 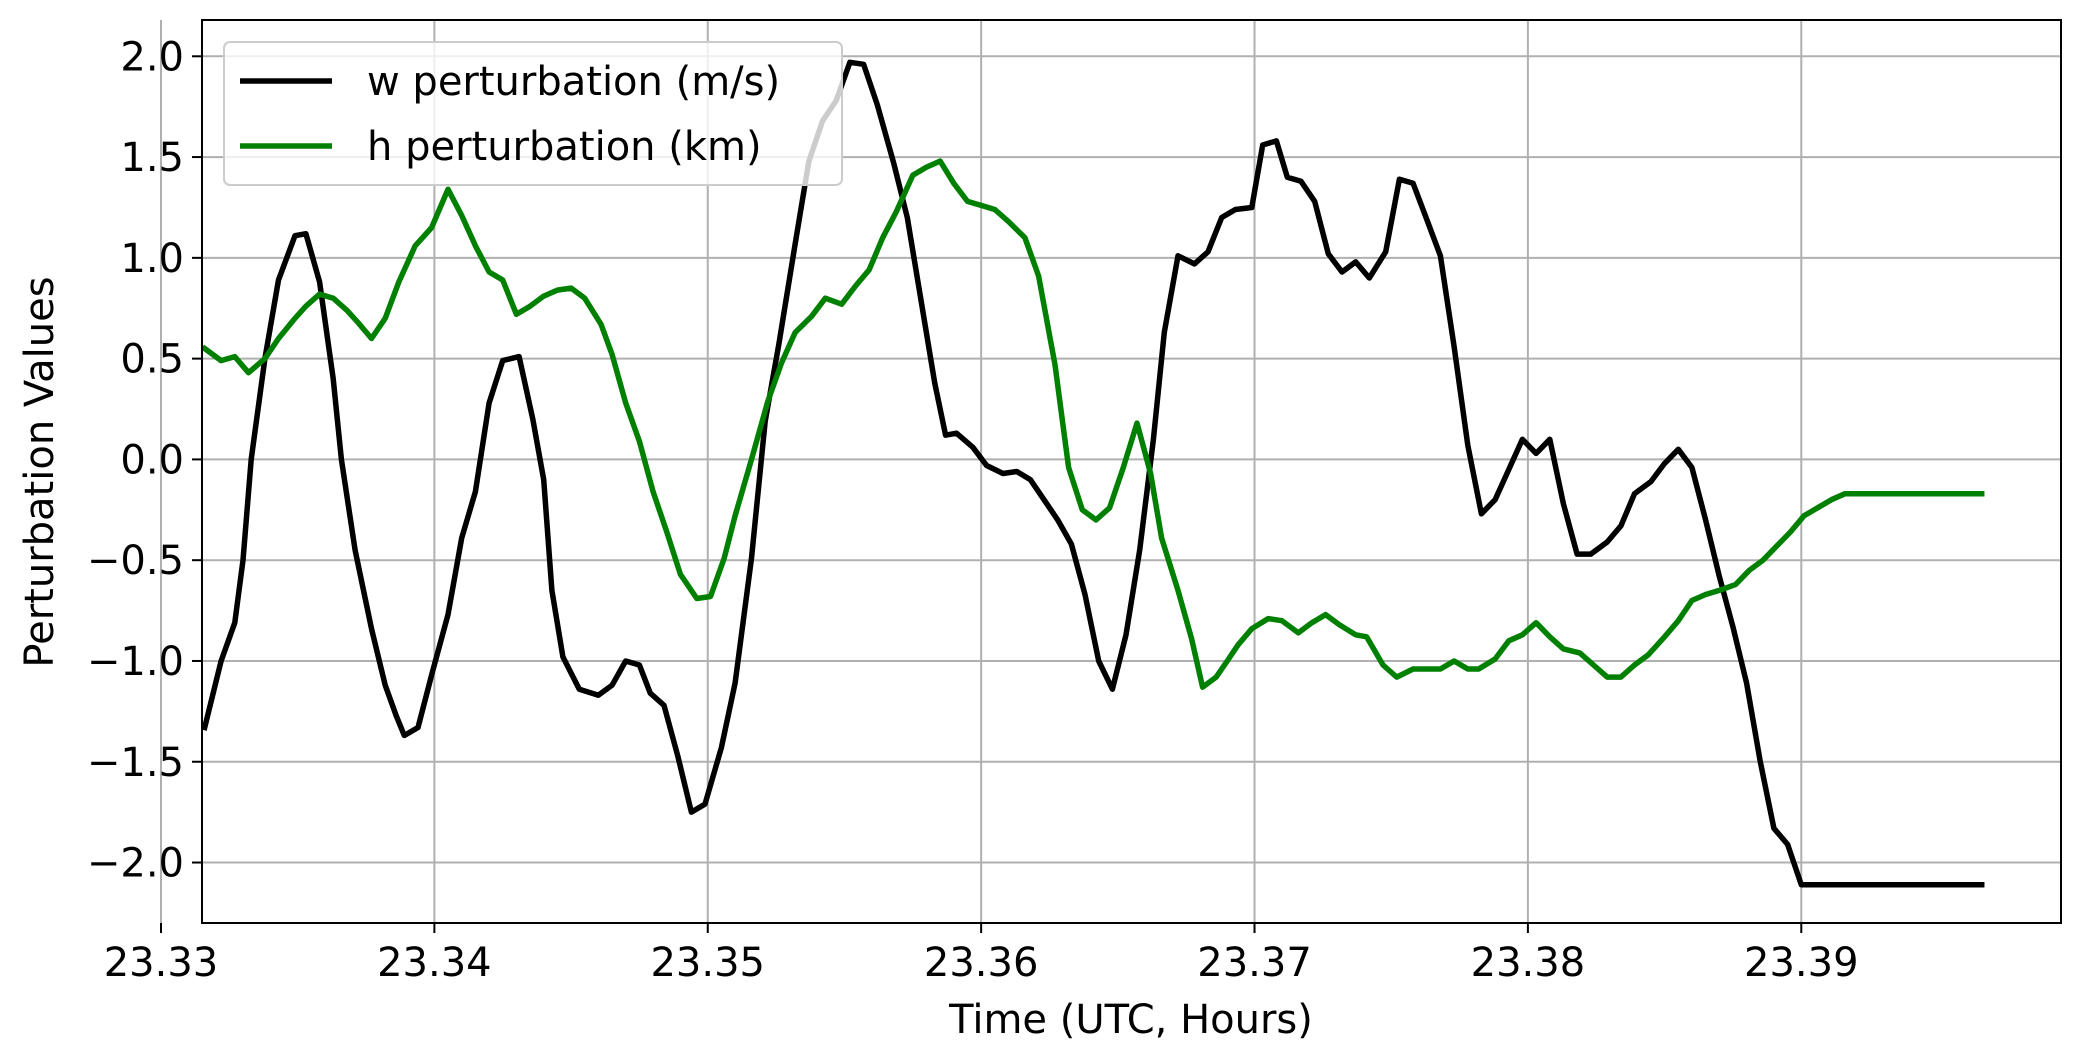 I want to click on x-tick-label: 23.38, so click(x=1528, y=963).